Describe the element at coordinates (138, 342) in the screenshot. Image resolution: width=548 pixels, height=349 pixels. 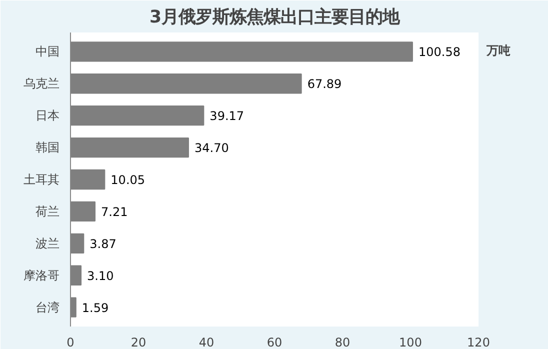
I see `x-tick-label: 20` at that location.